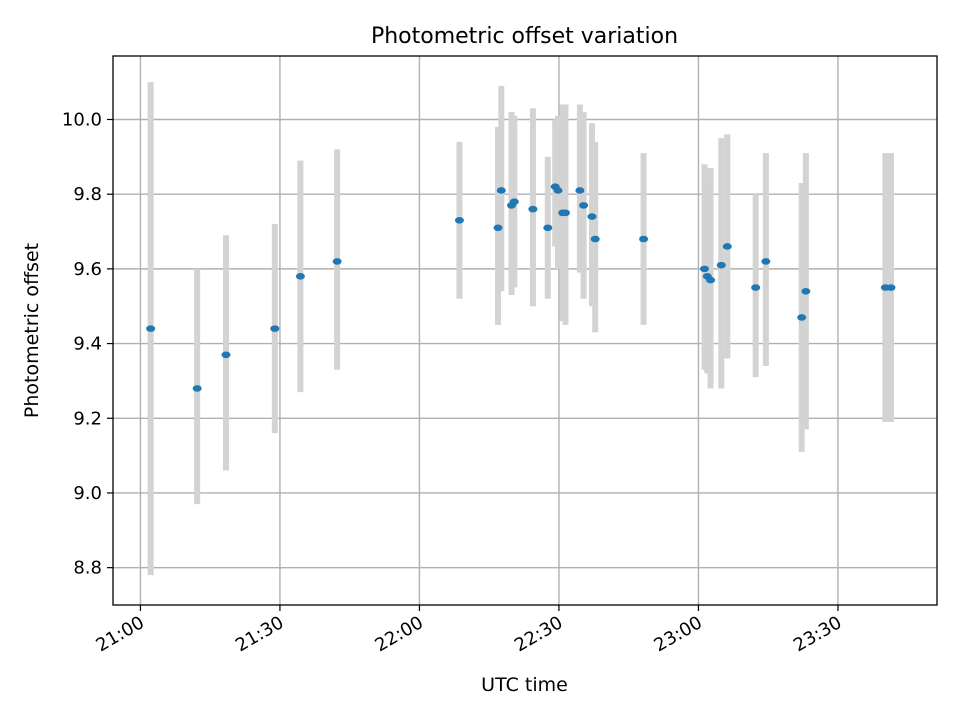 This screenshot has height=720, width=960. What do you see at coordinates (87, 493) in the screenshot?
I see `y-tick-label-1: 9.0` at bounding box center [87, 493].